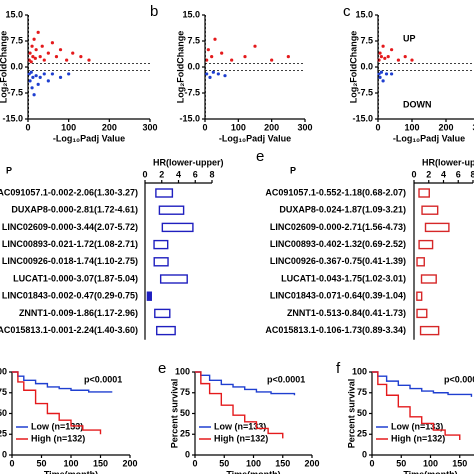  Describe the element at coordinates (16, 40) in the screenshot. I see `y-tick-label: 7.5` at that location.